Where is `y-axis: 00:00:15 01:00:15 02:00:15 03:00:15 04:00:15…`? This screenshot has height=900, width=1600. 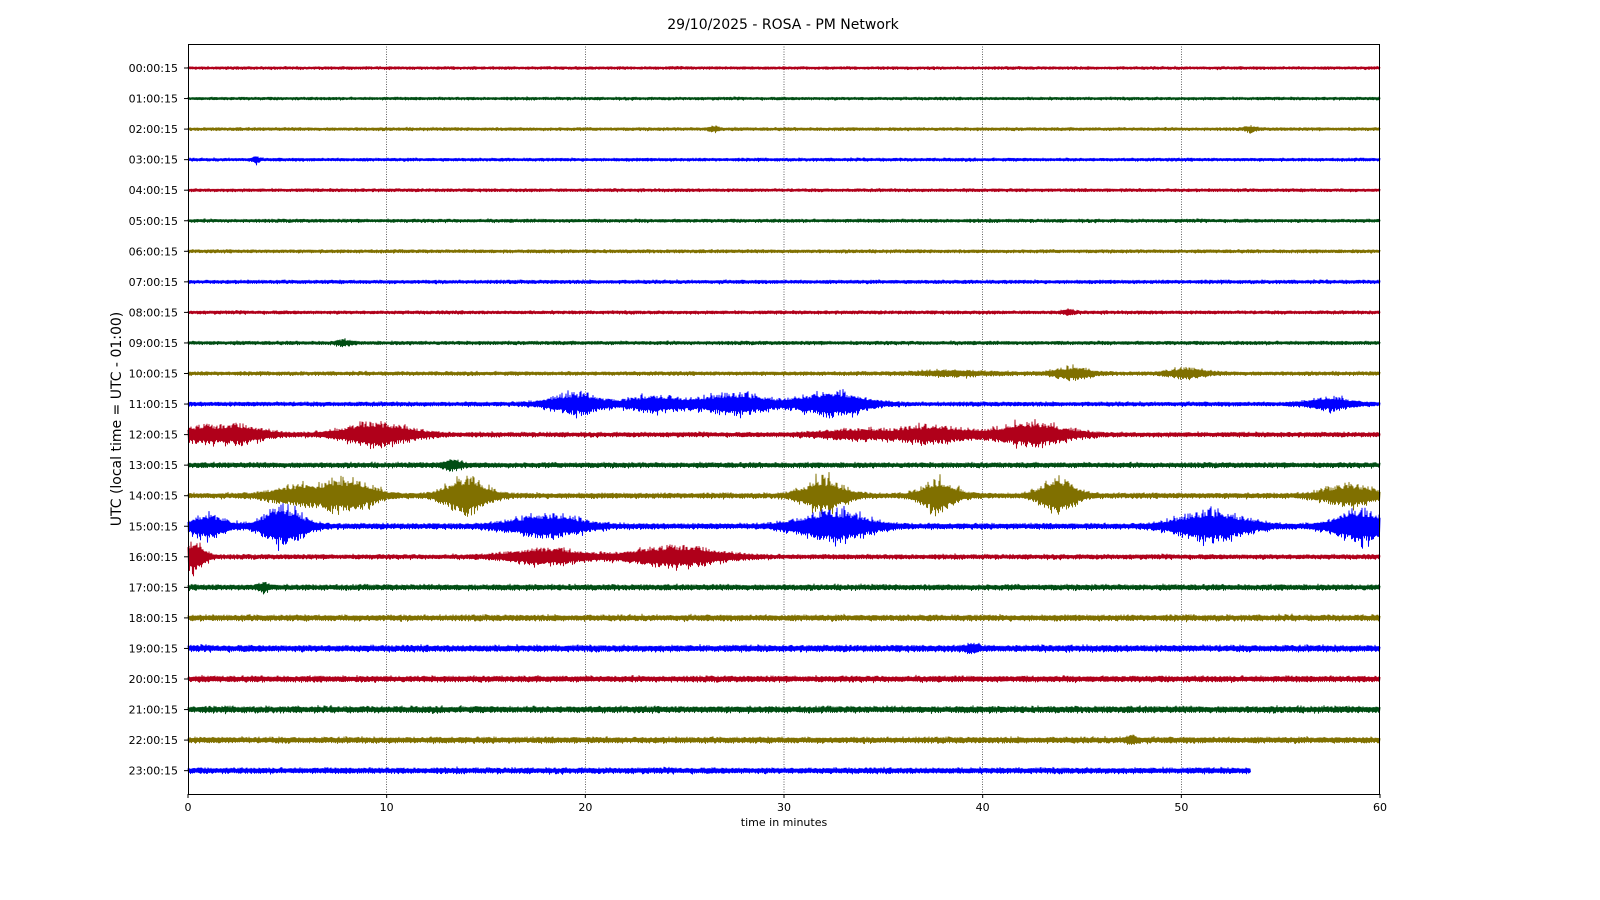
y-axis: 00:00:15 01:00:15 02:00:15 03:00:15 04:00:15… is located at coordinates (158, 420).